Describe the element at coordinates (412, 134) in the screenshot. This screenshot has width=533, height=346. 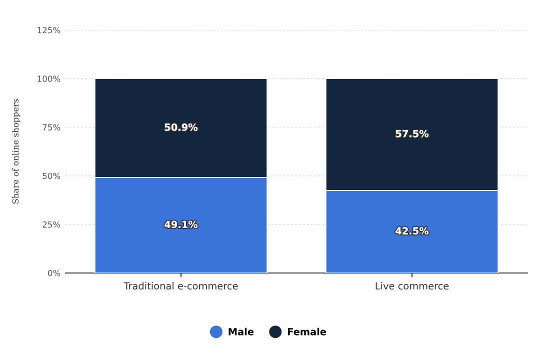
I see `data-label: 57.5%` at that location.